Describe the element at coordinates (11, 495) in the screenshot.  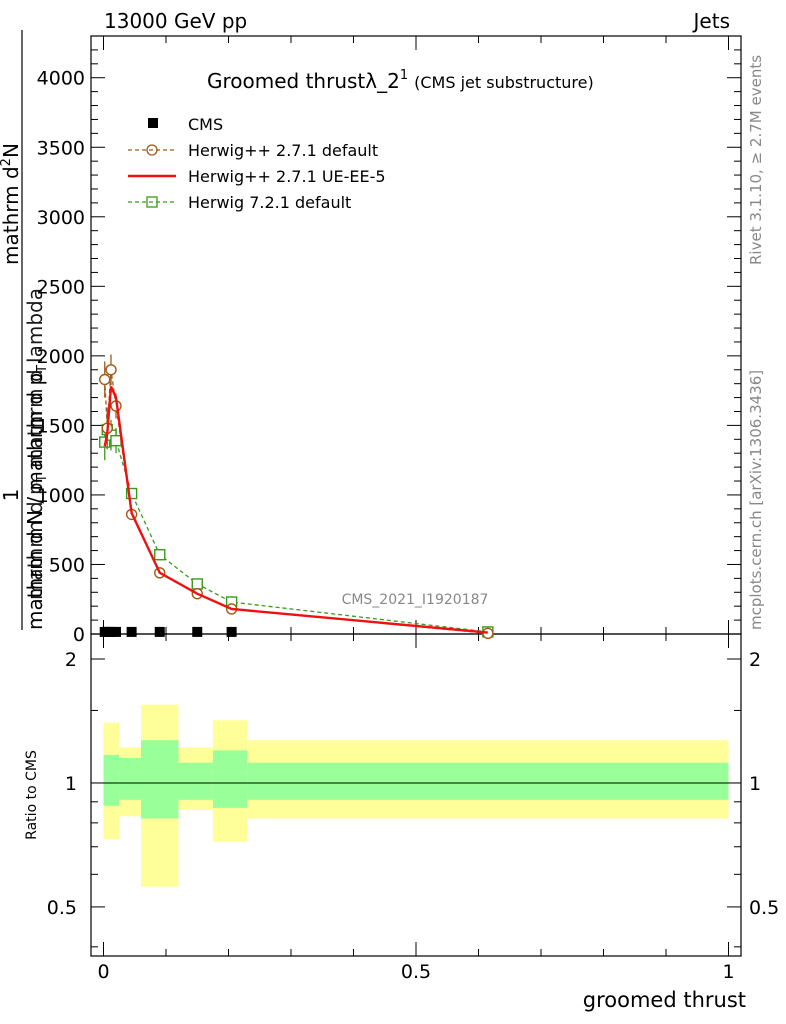
I see `ylabel-prefactor-num: 1` at that location.